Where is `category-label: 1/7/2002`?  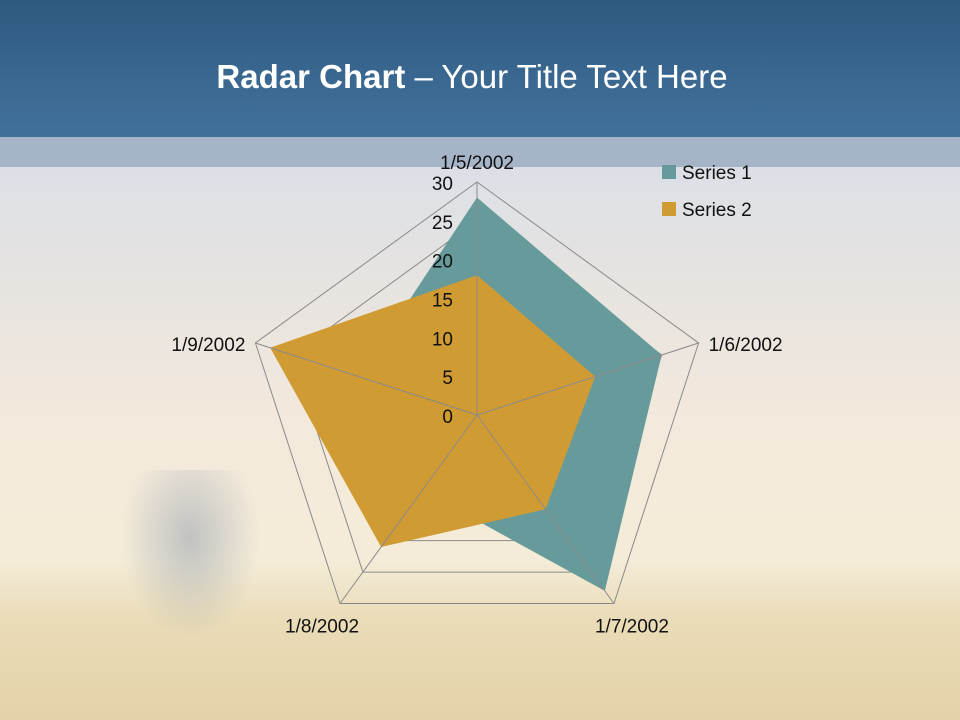 category-label: 1/7/2002 is located at coordinates (632, 627).